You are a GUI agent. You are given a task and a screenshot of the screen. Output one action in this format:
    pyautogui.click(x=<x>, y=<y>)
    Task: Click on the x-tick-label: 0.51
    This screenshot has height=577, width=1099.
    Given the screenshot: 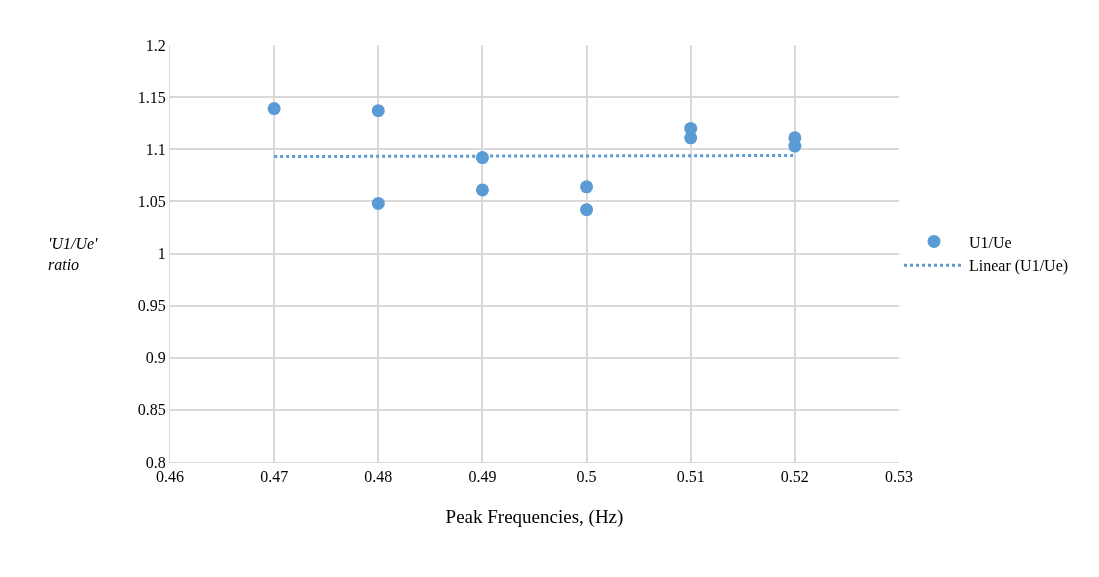 What is the action you would take?
    pyautogui.click(x=690, y=477)
    